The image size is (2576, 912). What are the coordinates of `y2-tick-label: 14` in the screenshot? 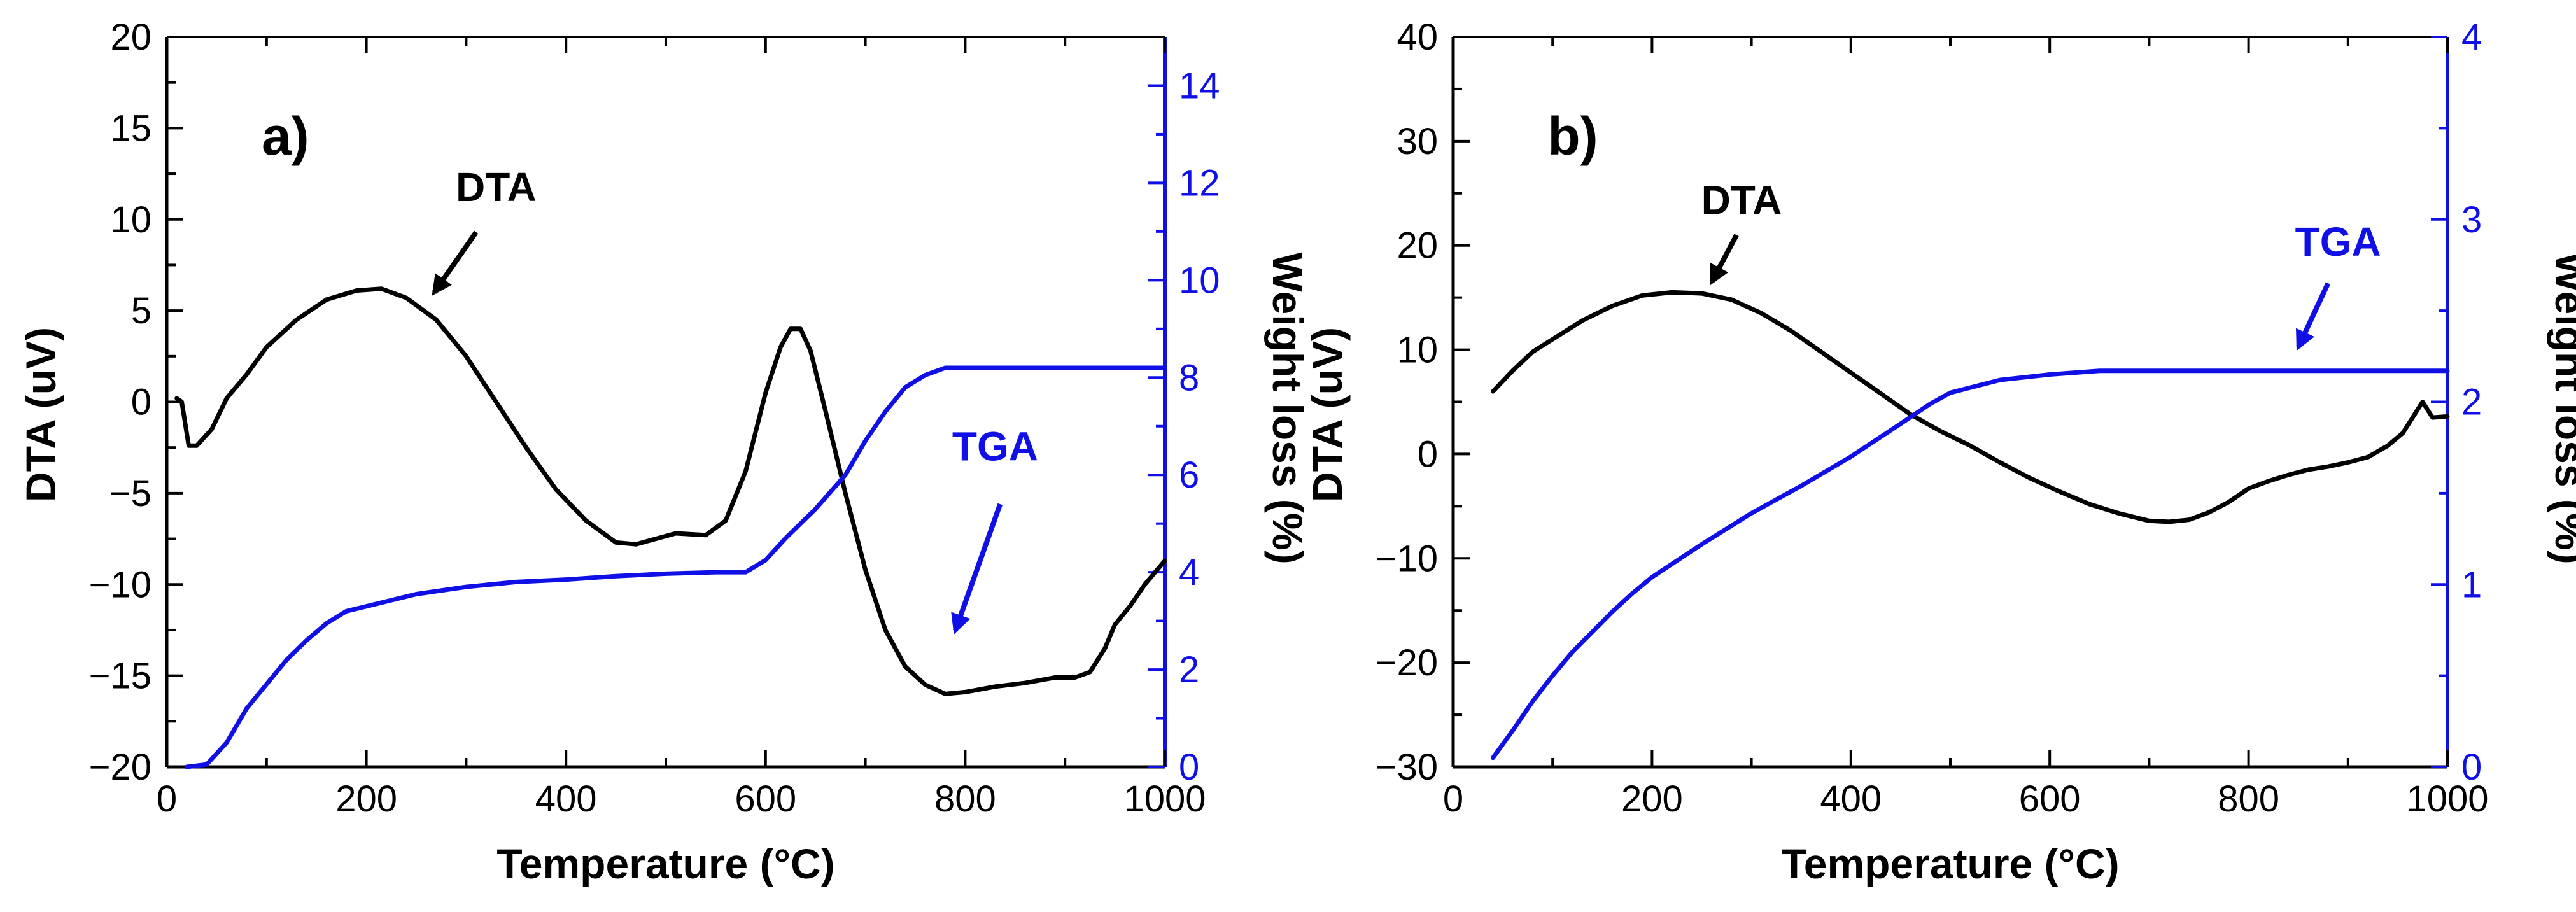 It's located at (1199, 85).